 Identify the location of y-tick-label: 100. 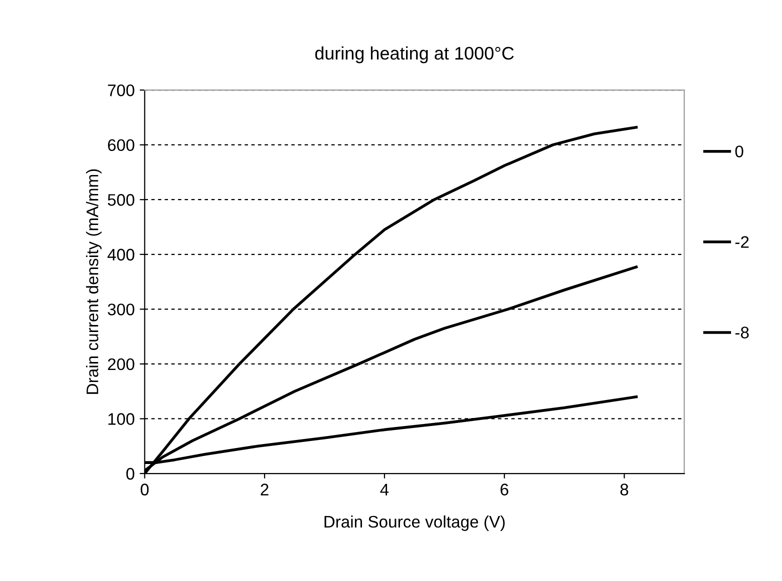
(121, 419).